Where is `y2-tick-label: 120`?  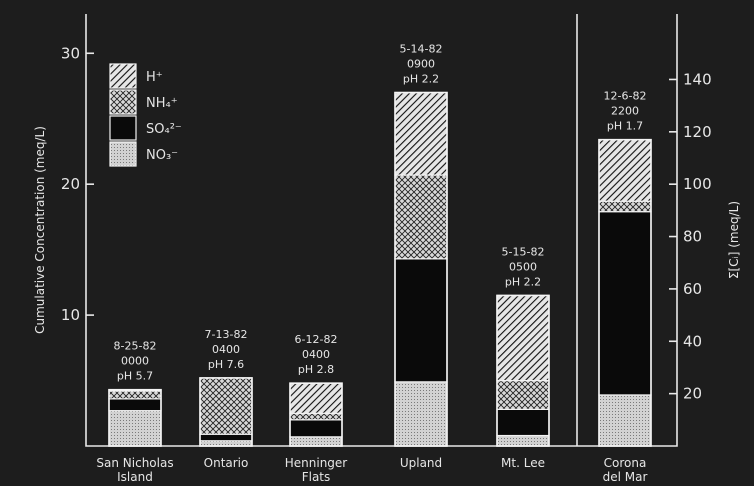
y2-tick-label: 120 is located at coordinates (697, 132).